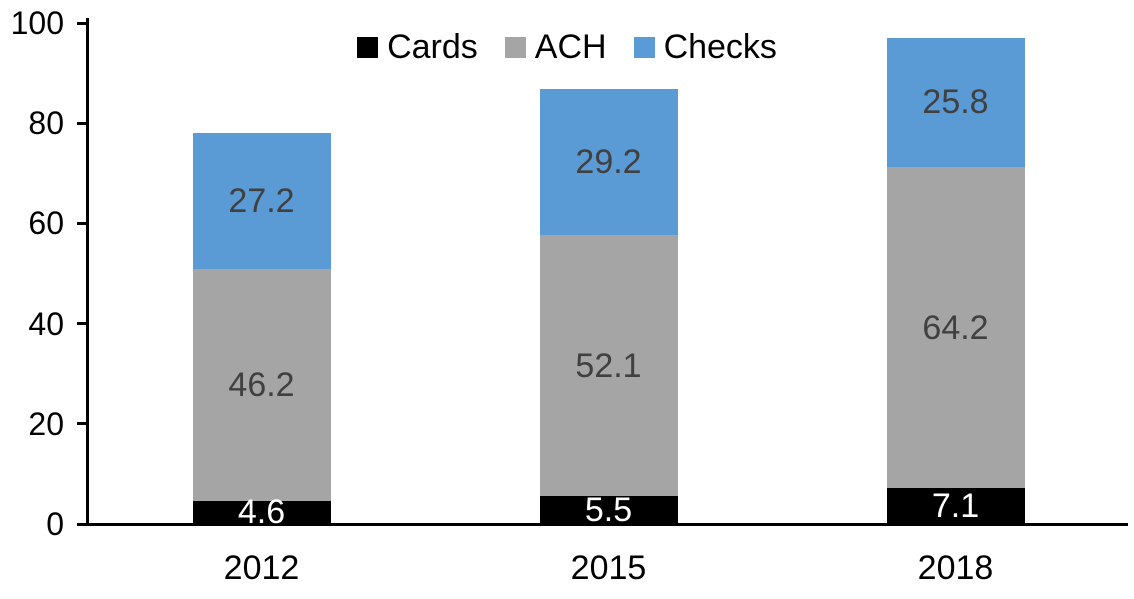 The height and width of the screenshot is (599, 1134). I want to click on y-axis-tick-label: 40, so click(46, 323).